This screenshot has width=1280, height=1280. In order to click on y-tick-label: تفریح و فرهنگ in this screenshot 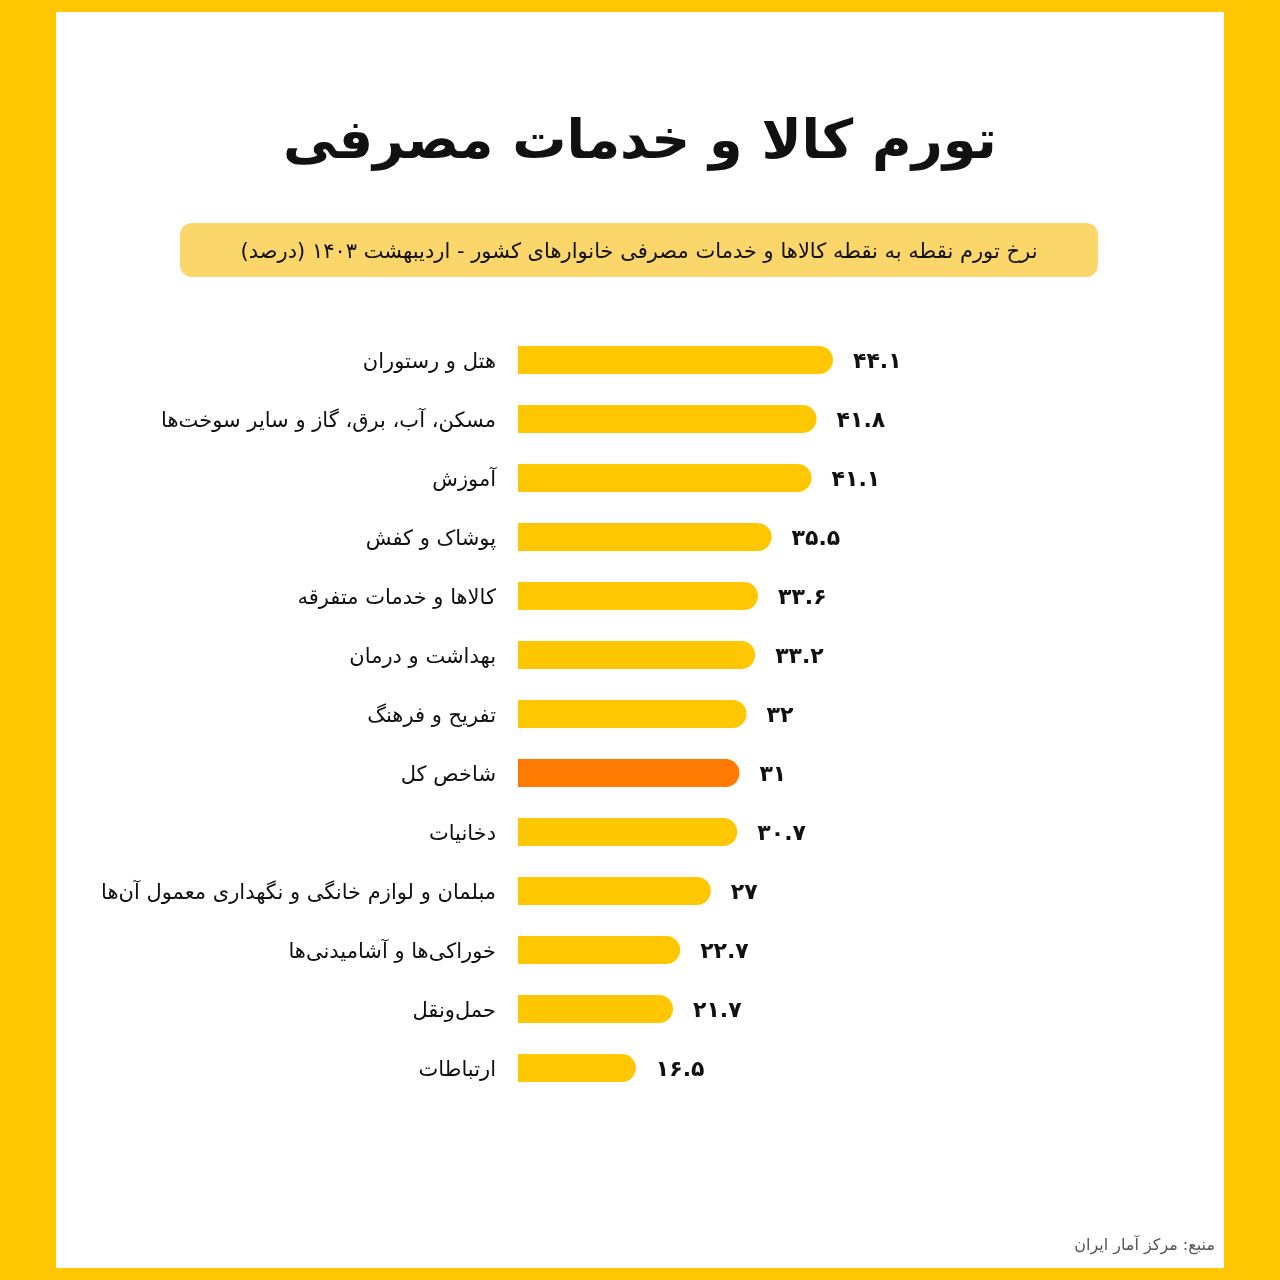, I will do `click(432, 715)`.